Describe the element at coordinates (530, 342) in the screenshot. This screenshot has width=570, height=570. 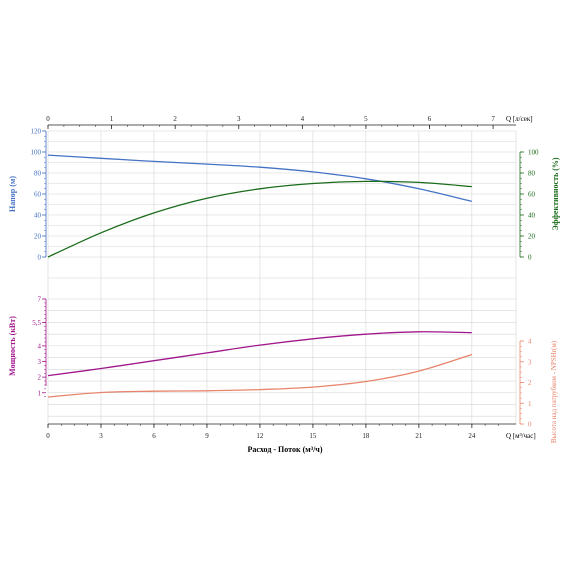
I see `npsh-tick-label: 4` at that location.